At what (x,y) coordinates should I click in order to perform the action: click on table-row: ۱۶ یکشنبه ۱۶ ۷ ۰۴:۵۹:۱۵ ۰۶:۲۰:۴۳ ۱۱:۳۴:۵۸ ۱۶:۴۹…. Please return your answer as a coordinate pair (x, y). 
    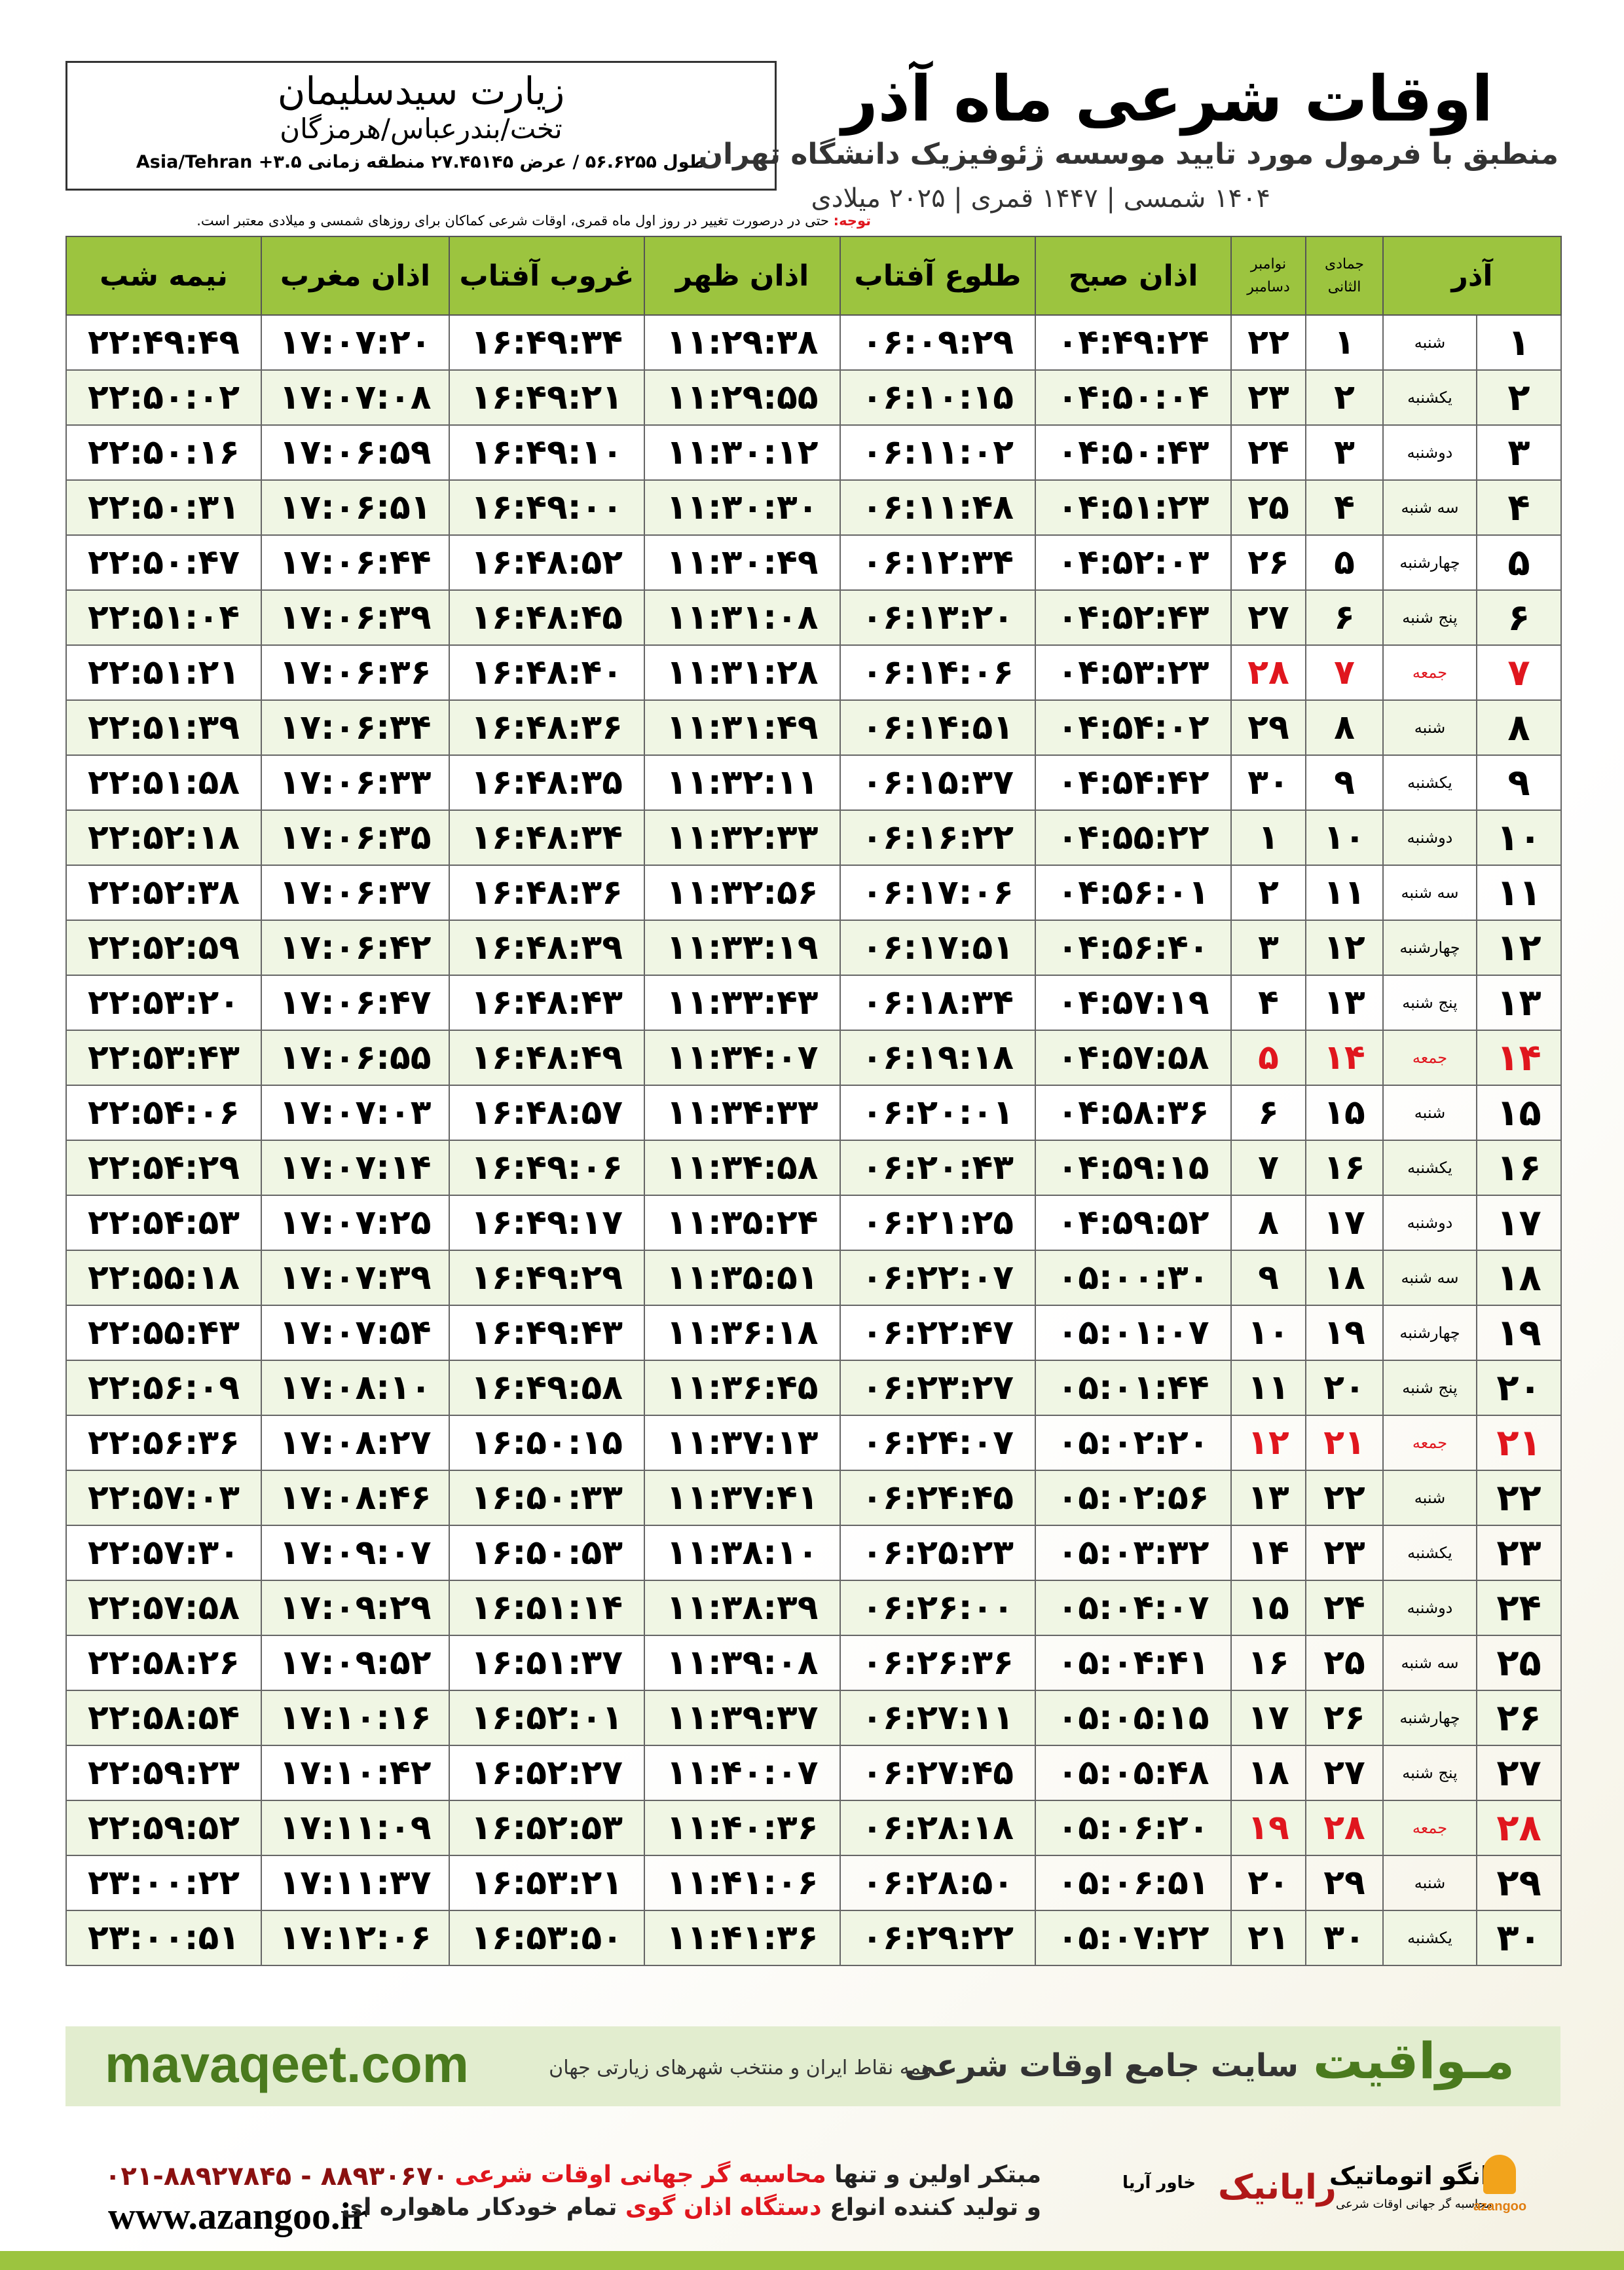
    Looking at the image, I should click on (813, 1168).